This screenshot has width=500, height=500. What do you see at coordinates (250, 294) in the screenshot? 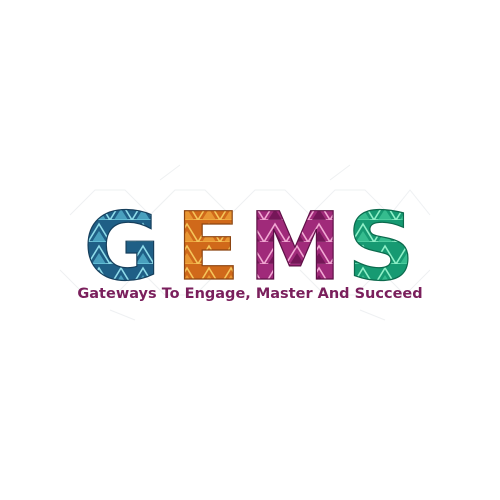
I see `tagline: Gateways To Engage, Master And Succeed` at bounding box center [250, 294].